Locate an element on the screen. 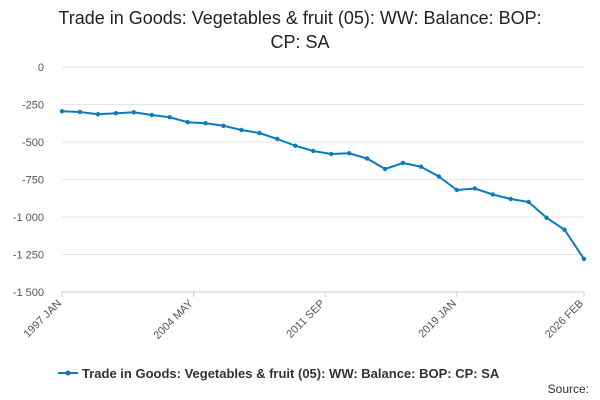  x-tick-label: 2004 MAY is located at coordinates (174, 319).